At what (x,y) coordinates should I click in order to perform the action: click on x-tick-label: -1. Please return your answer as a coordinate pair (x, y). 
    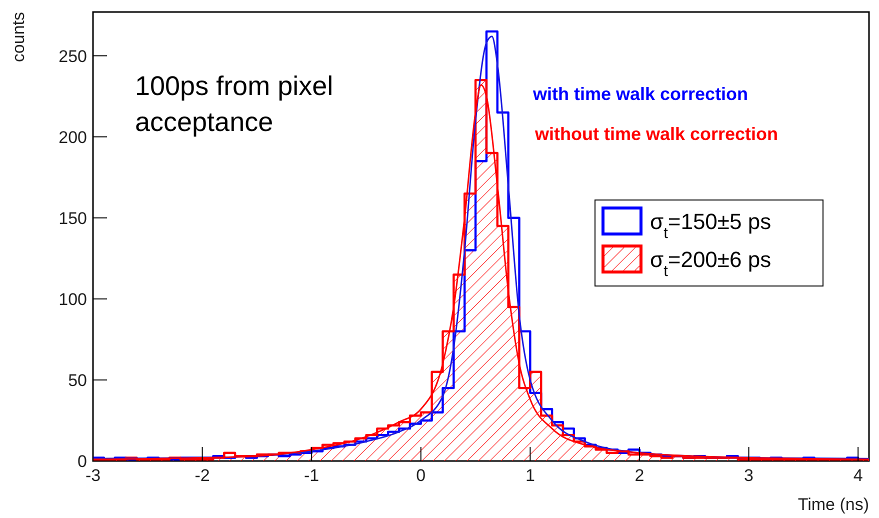
    Looking at the image, I should click on (312, 475).